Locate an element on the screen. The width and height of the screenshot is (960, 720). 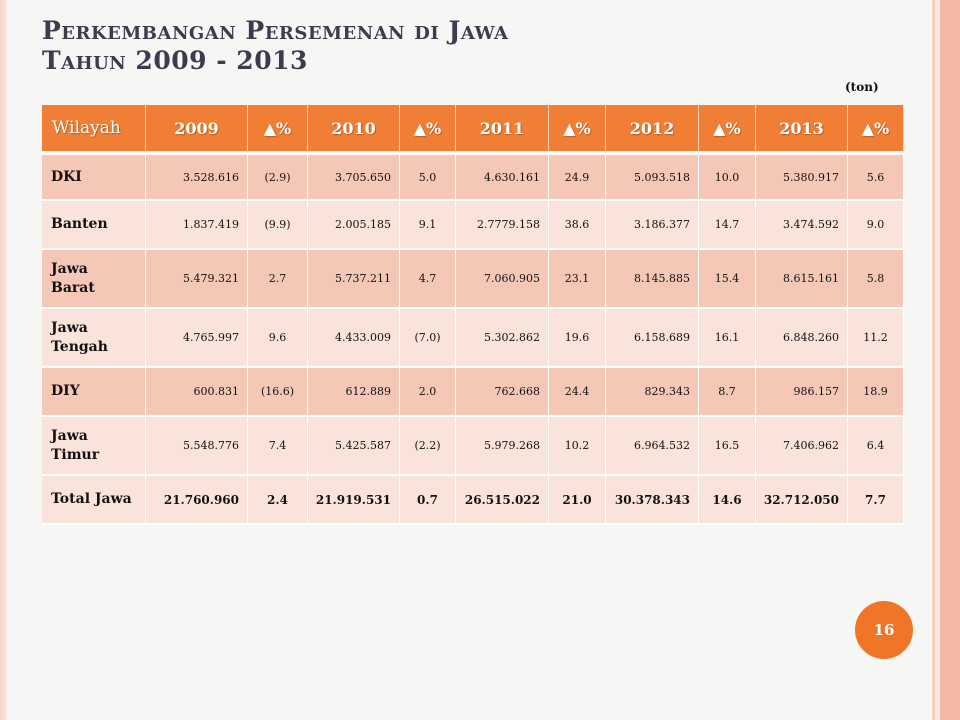
right-border-decoration is located at coordinates (946, 360).